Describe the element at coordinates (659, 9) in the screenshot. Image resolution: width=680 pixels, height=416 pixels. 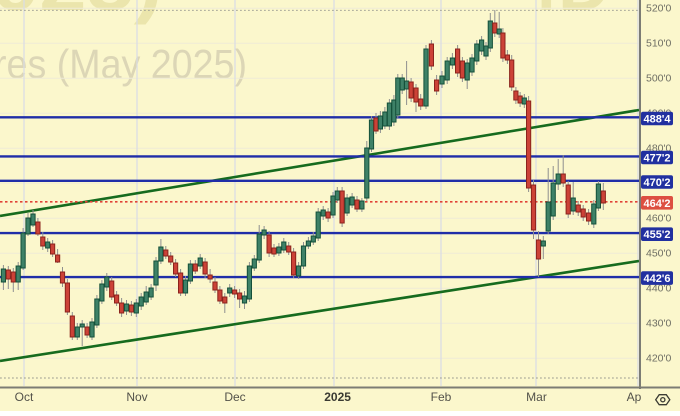
I see `svg-text: 520'0` at that location.